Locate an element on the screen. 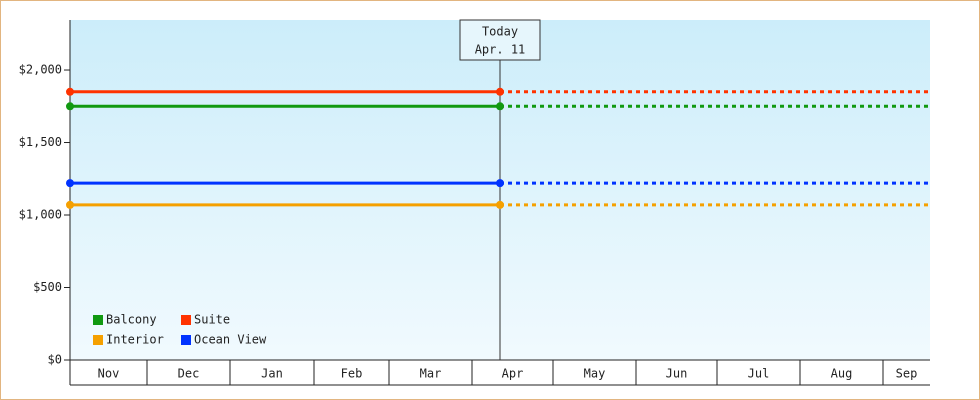 This screenshot has width=980, height=400. legend-label: Ocean View is located at coordinates (230, 340).